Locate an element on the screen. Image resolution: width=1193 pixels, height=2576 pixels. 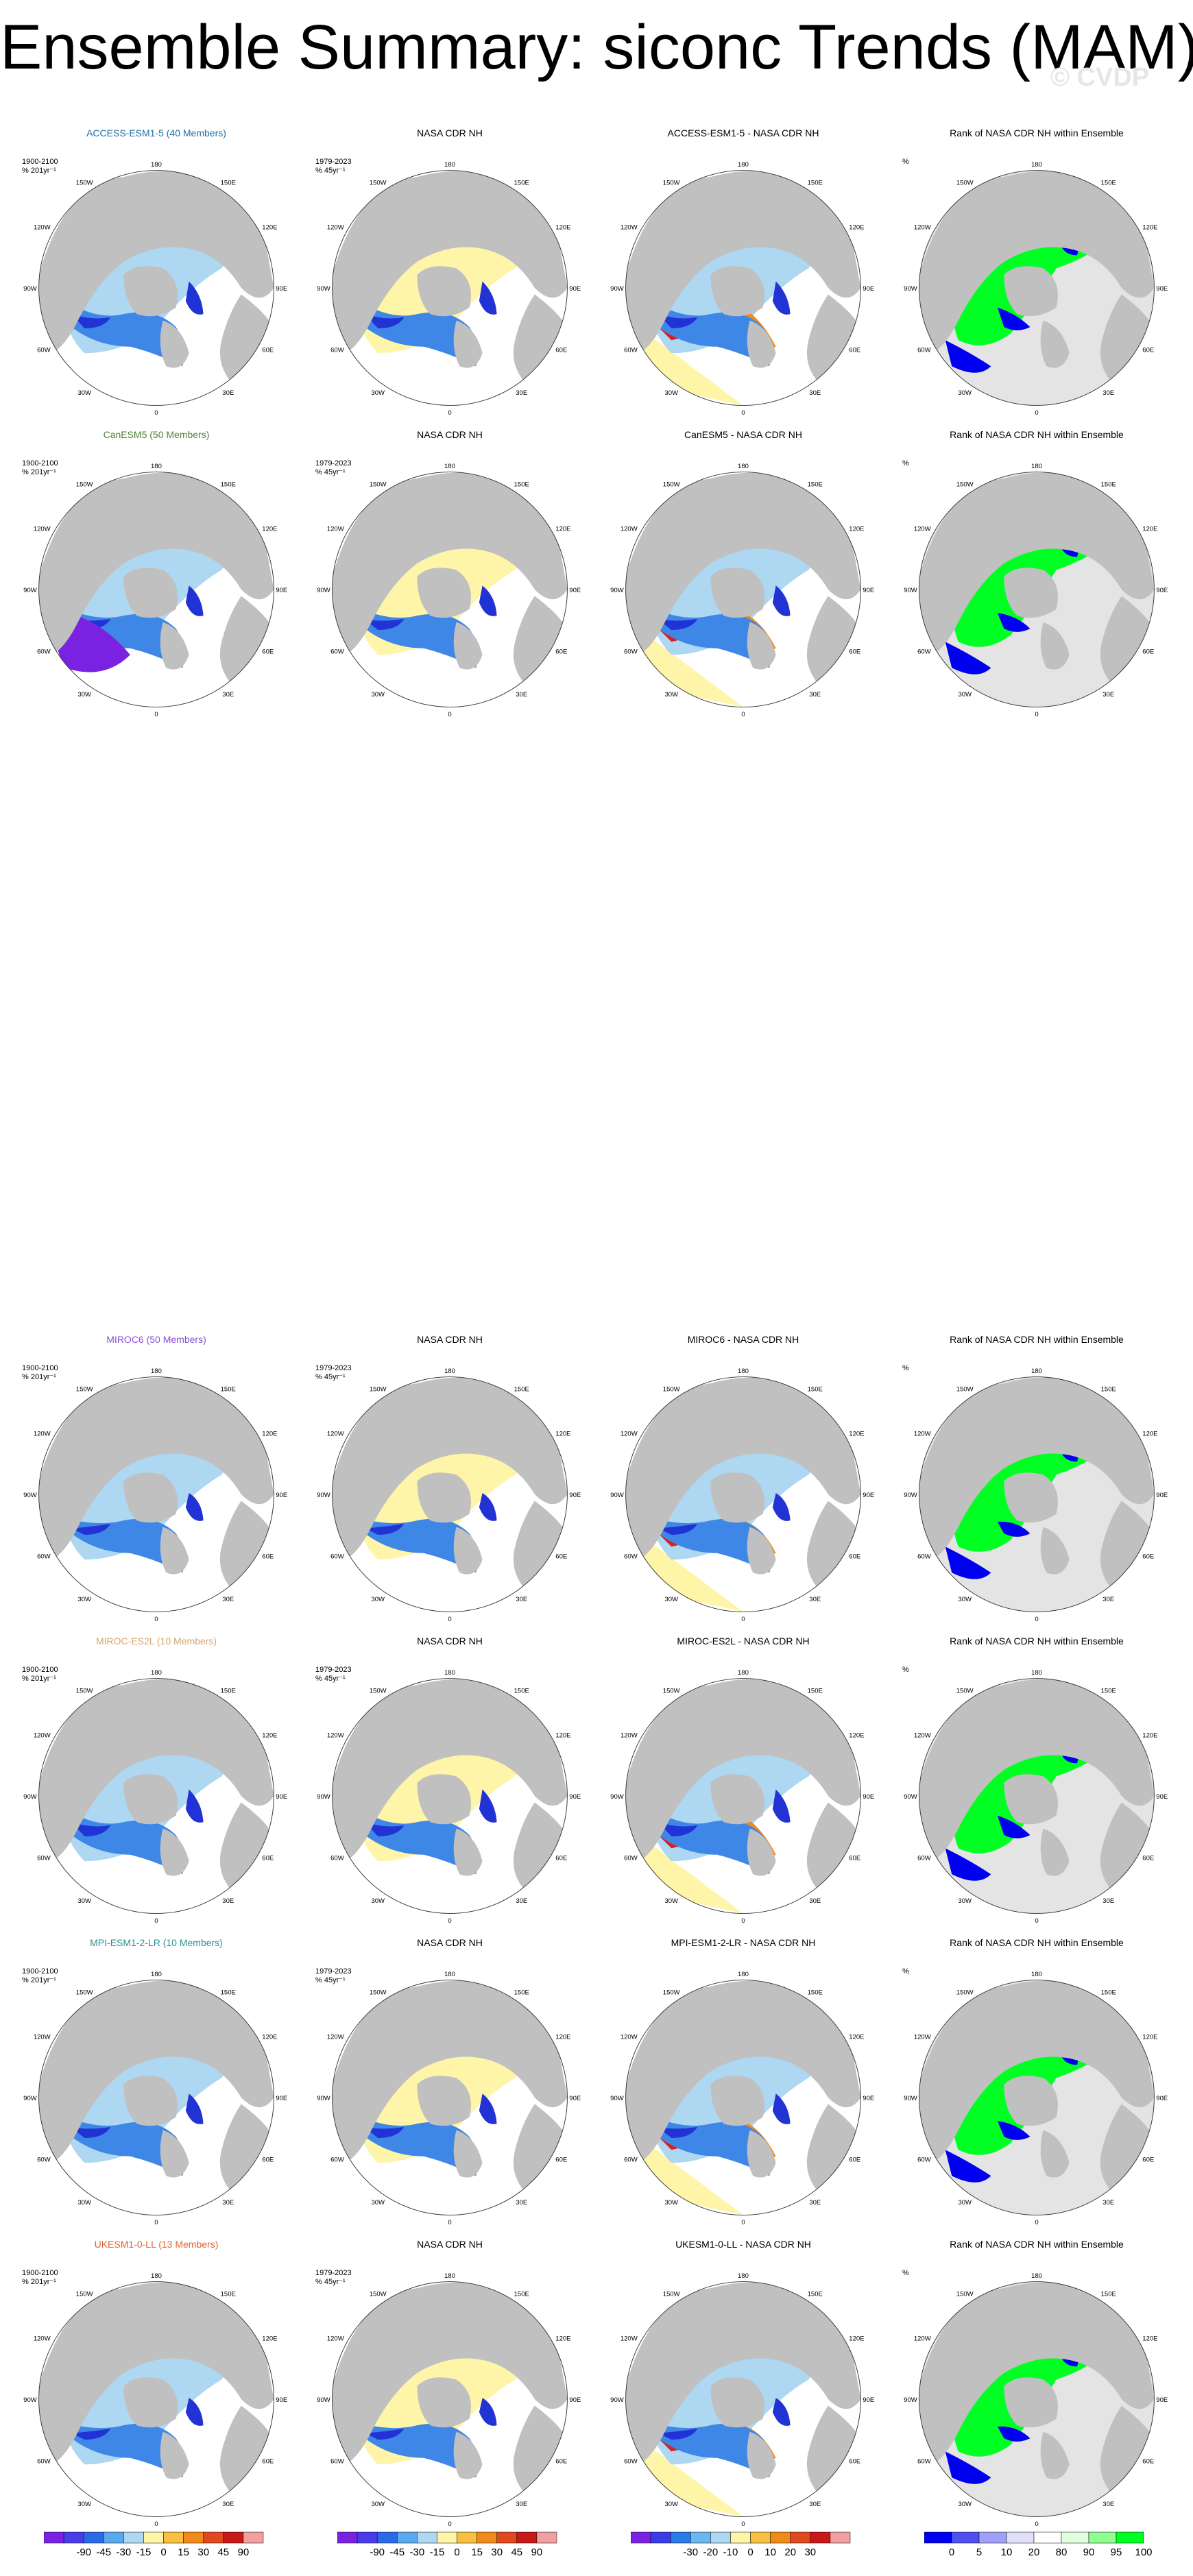
panel-units: 1900-2100 % 201yr⁻¹ is located at coordinates (40, 1372).